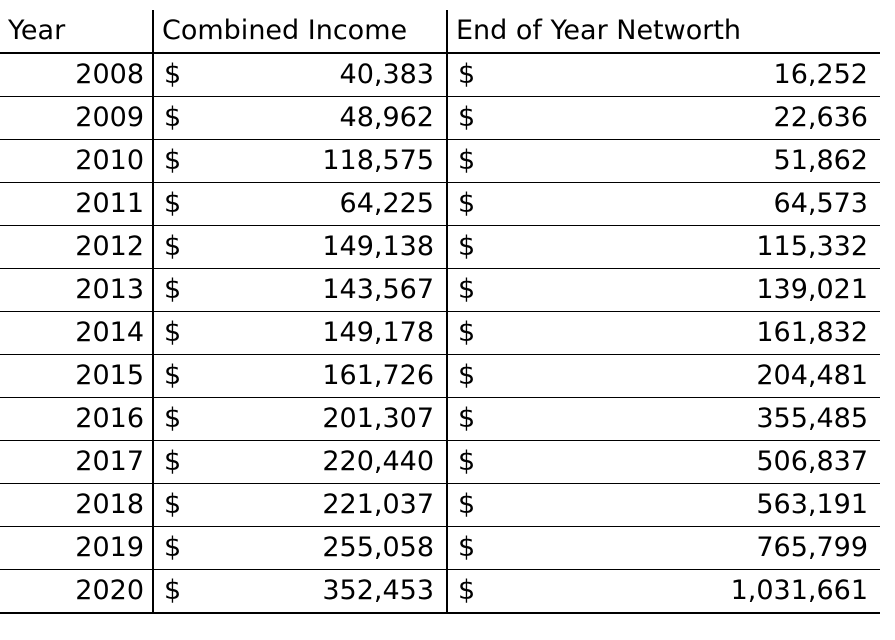  What do you see at coordinates (76, 161) in the screenshot?
I see `year-cell: 2010` at bounding box center [76, 161].